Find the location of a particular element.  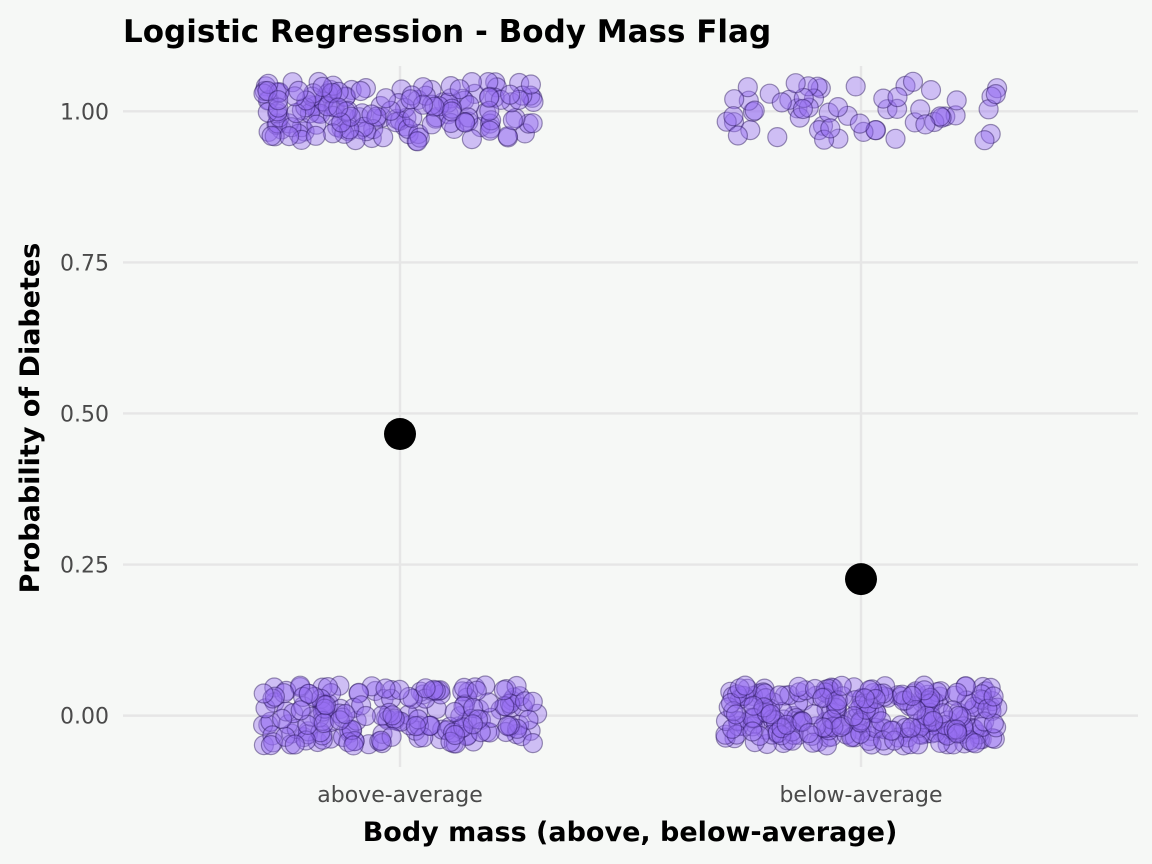

y-tick-label: 0.75 is located at coordinates (84, 263).